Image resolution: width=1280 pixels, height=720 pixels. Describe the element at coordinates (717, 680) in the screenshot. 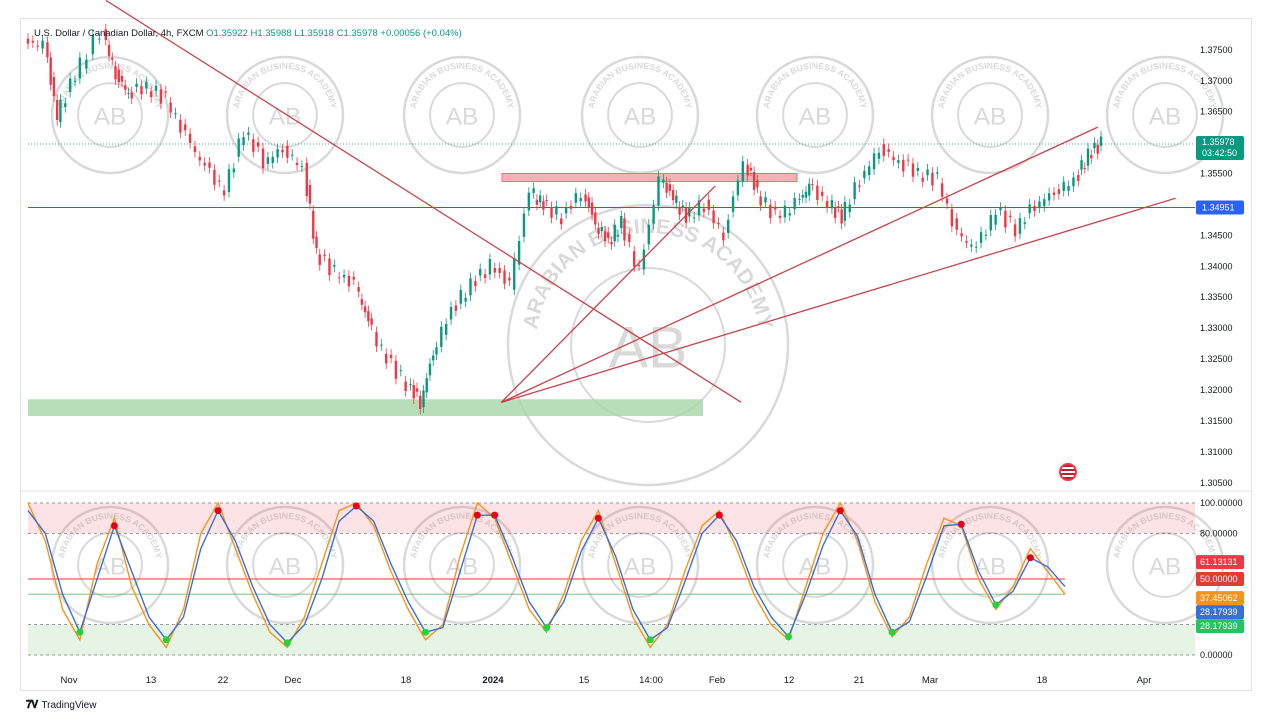

I see `time-tick-label: Feb` at that location.